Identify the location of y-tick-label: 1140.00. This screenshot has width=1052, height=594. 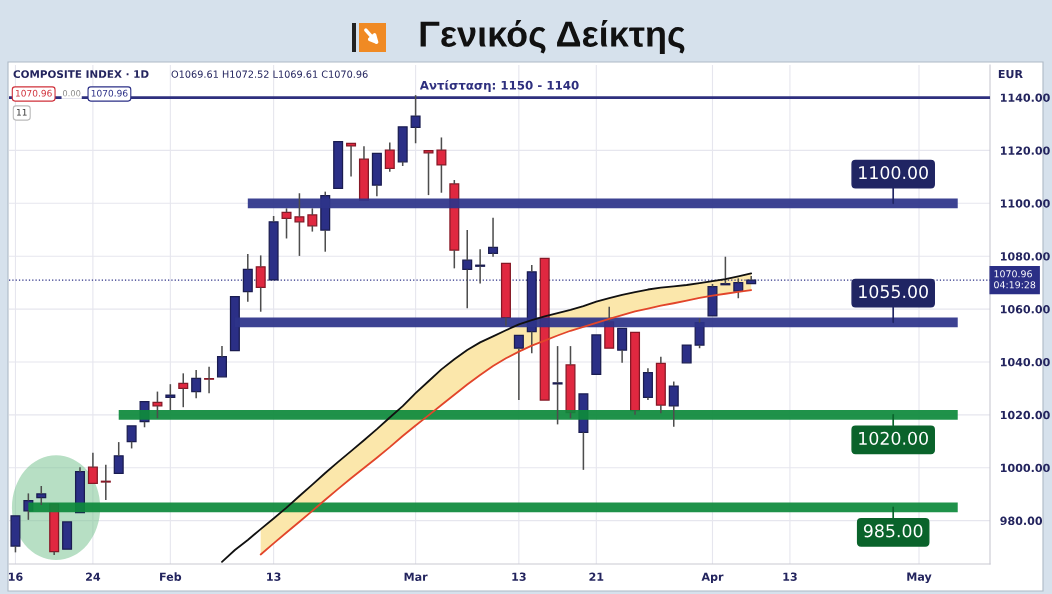
(1025, 97).